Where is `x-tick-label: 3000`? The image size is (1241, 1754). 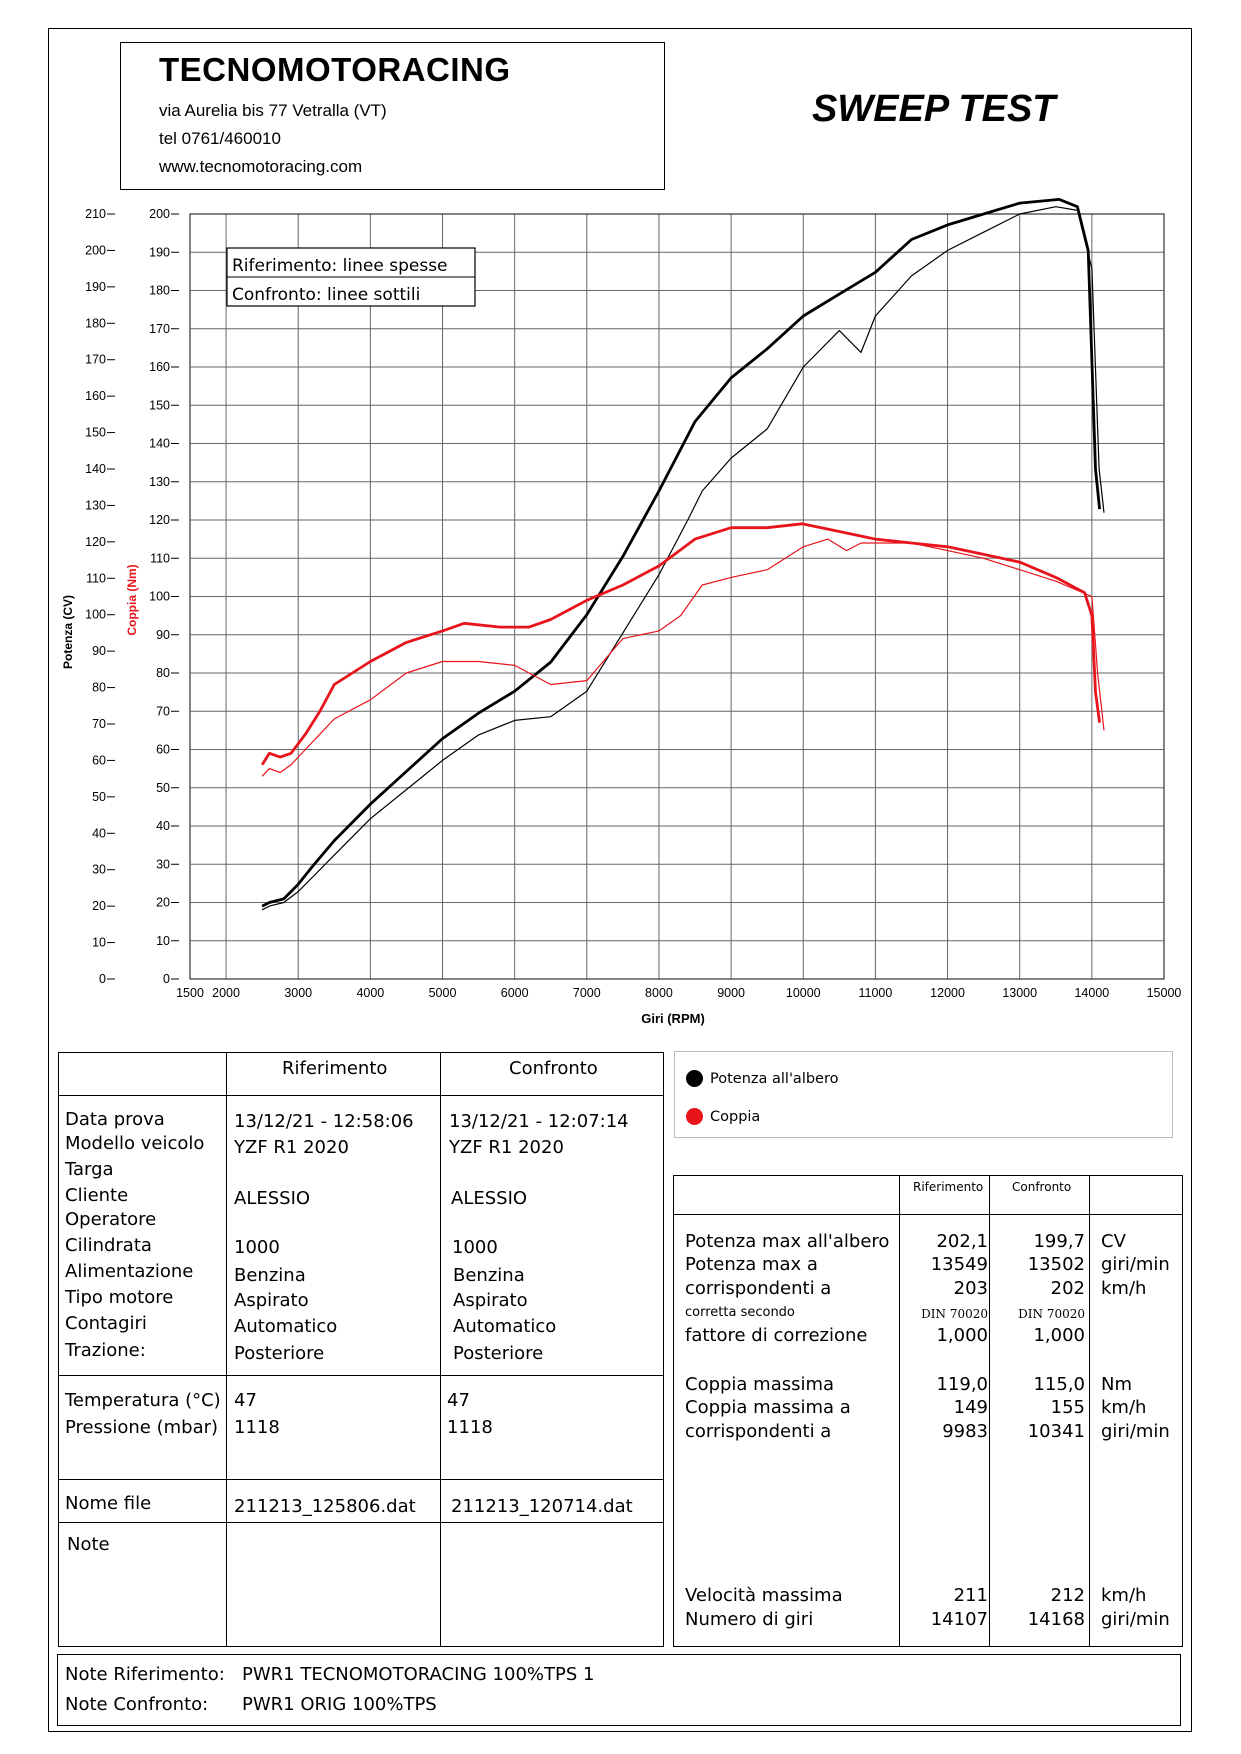
x-tick-label: 3000 is located at coordinates (298, 993).